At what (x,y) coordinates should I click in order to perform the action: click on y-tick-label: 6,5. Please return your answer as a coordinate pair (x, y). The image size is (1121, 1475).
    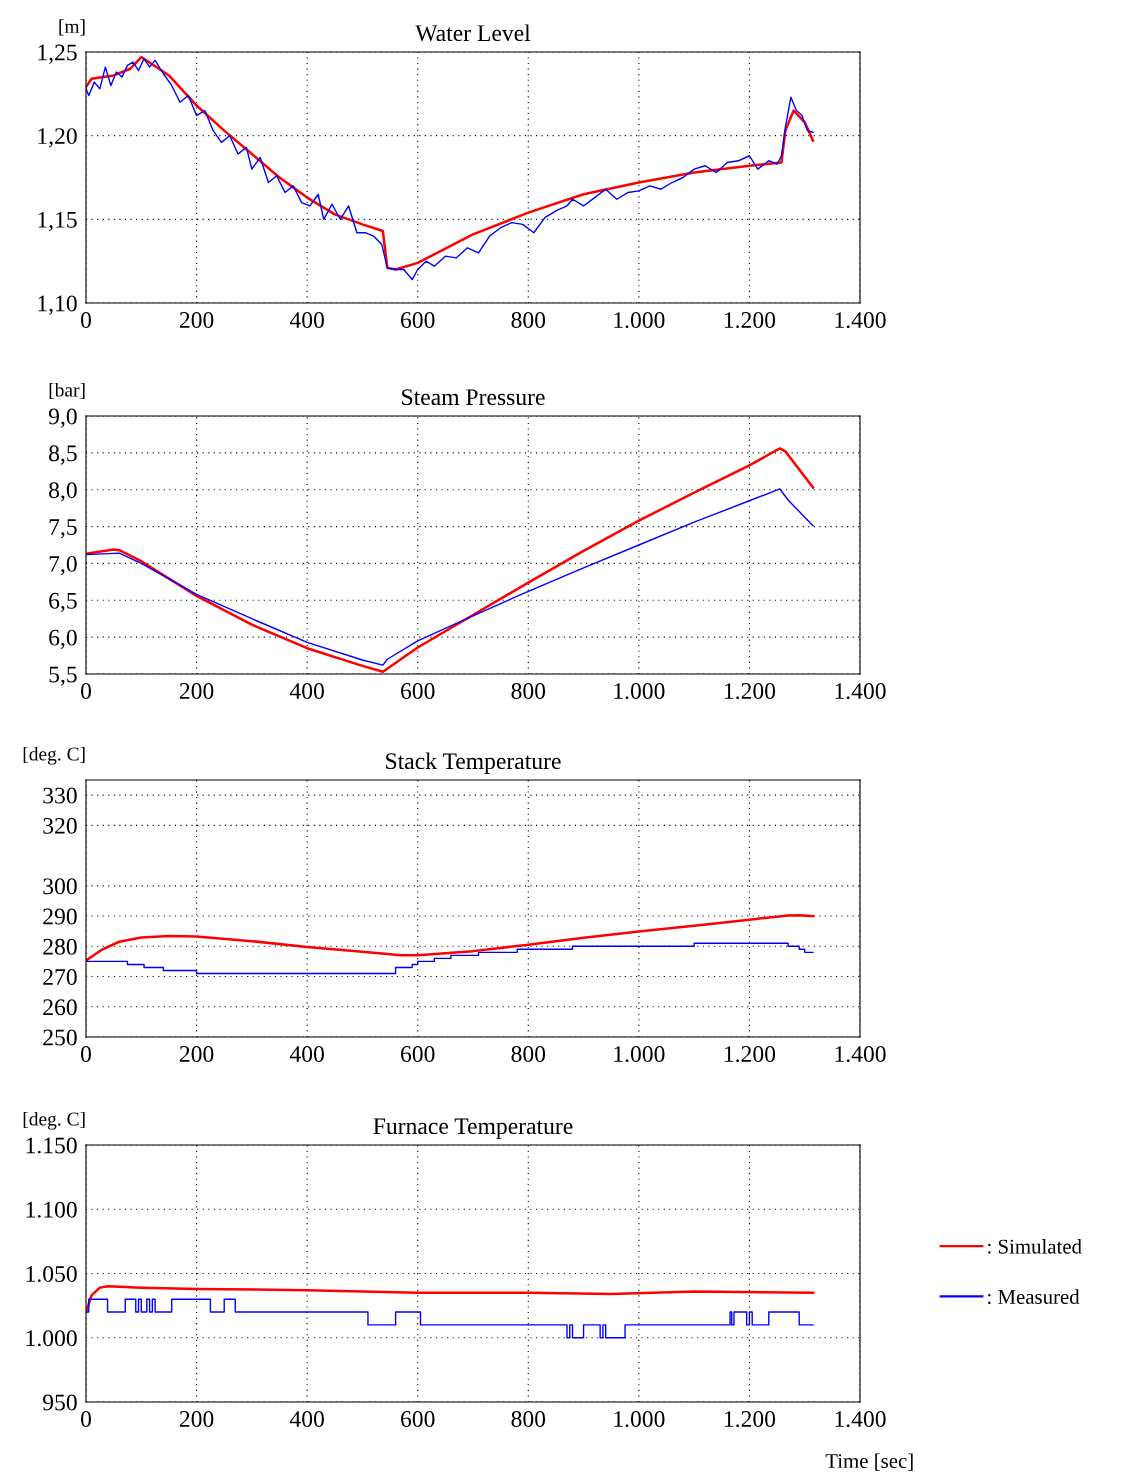
    Looking at the image, I should click on (63, 602).